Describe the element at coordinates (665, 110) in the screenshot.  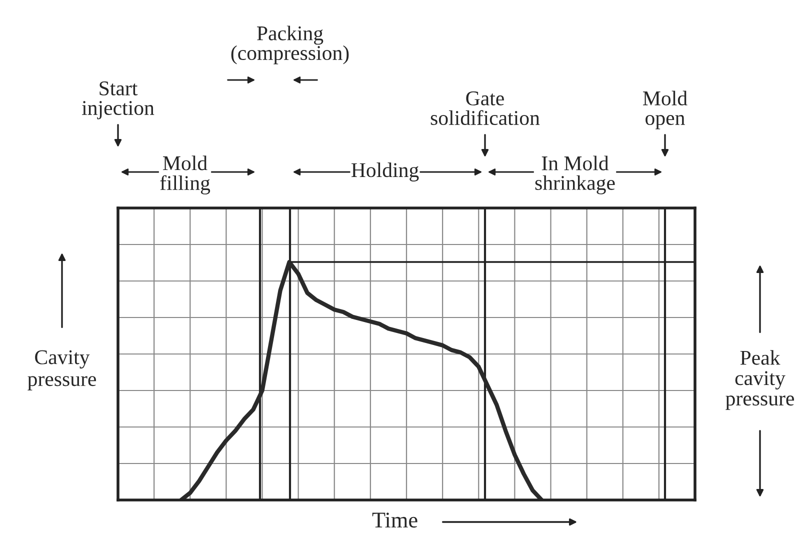
I see `text: Mold open` at that location.